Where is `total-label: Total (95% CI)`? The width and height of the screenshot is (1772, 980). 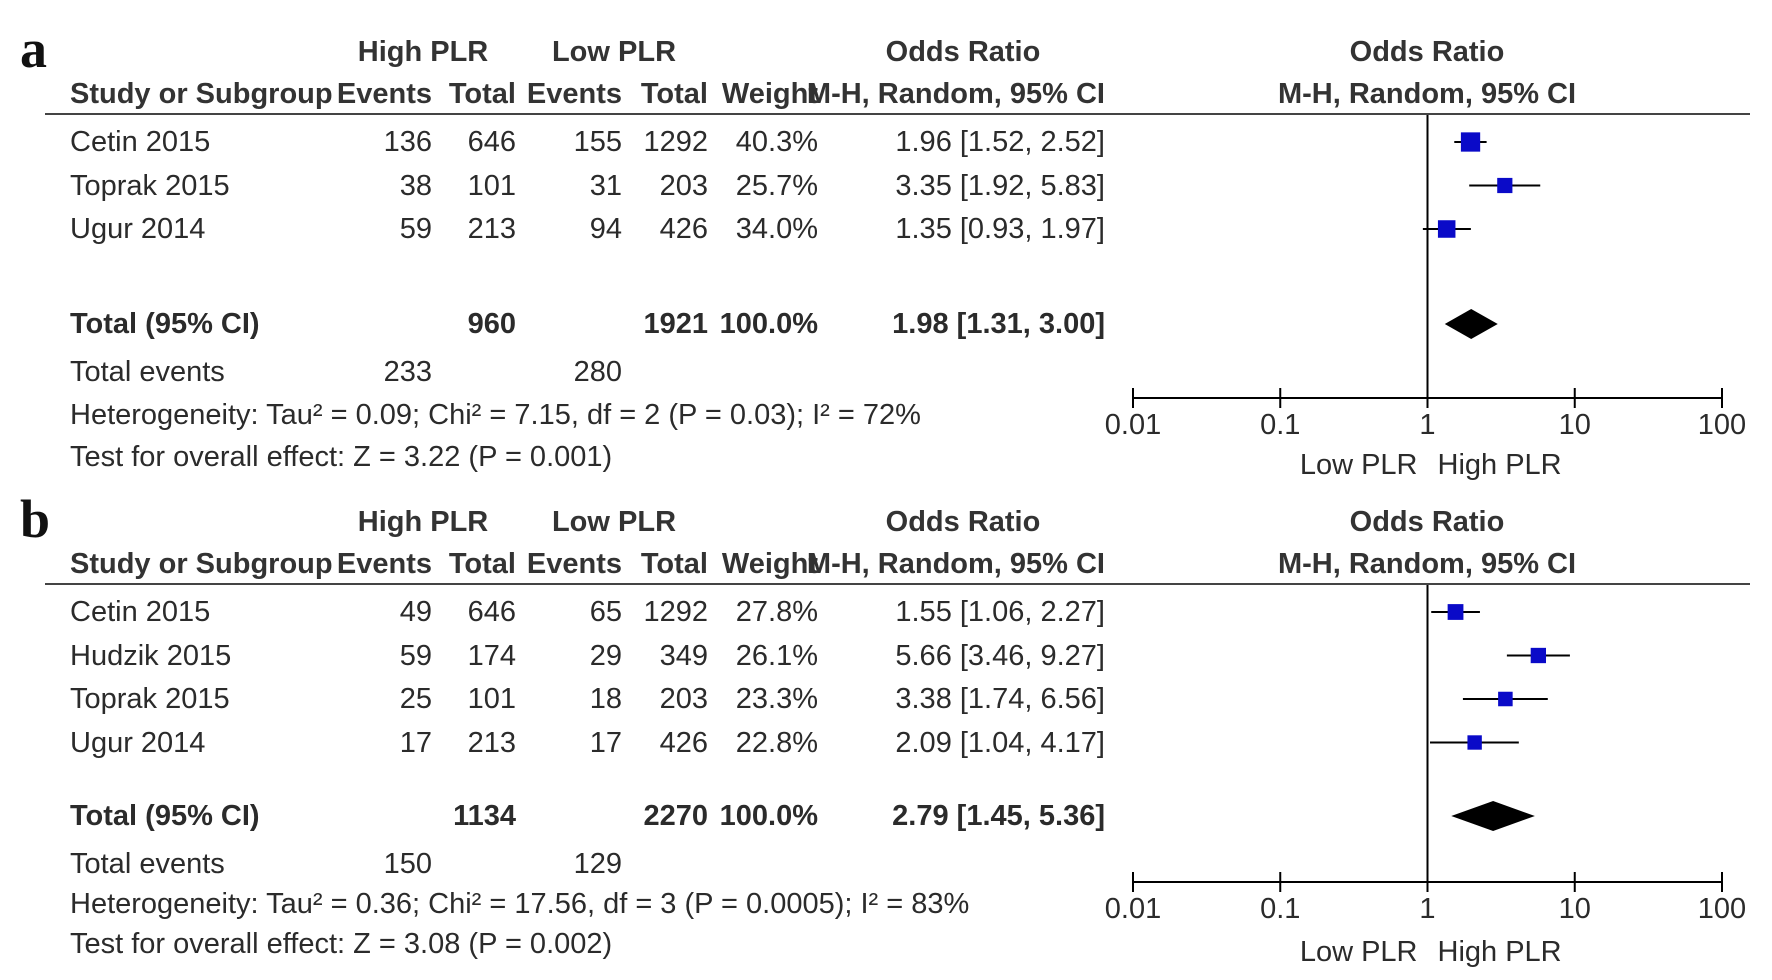 total-label: Total (95% CI) is located at coordinates (165, 816).